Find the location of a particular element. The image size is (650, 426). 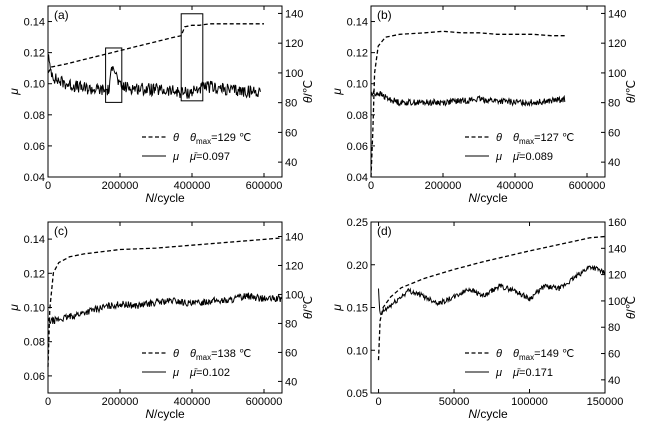

legend-stat: μ̄=0.089 is located at coordinates (532, 157).